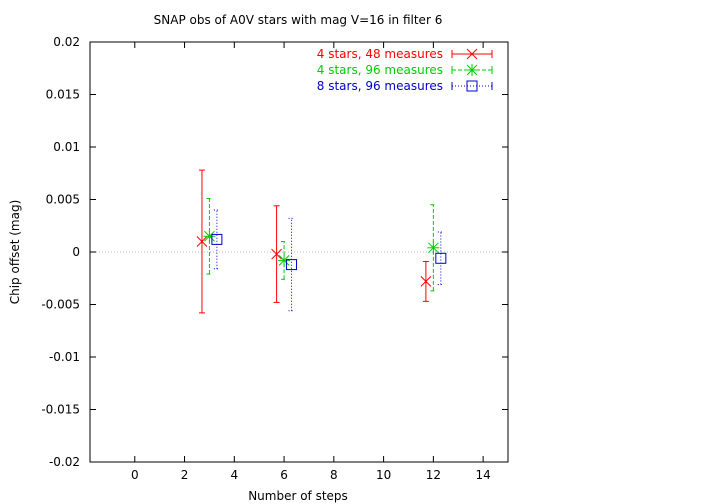 This screenshot has height=504, width=720. What do you see at coordinates (64, 357) in the screenshot?
I see `y-tick-label: -0.01` at bounding box center [64, 357].